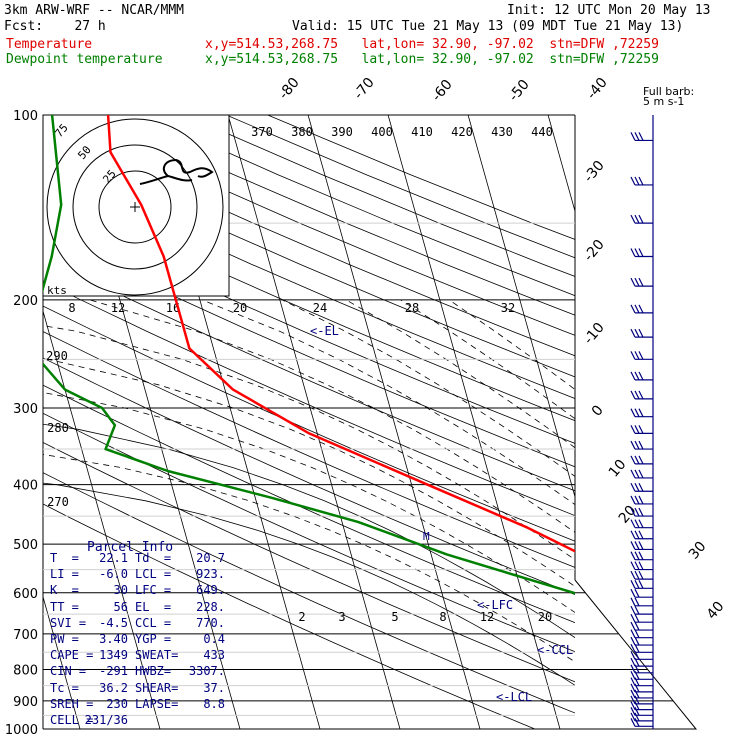 The width and height of the screenshot is (740, 740). I want to click on parcel-value: 56, so click(120, 606).